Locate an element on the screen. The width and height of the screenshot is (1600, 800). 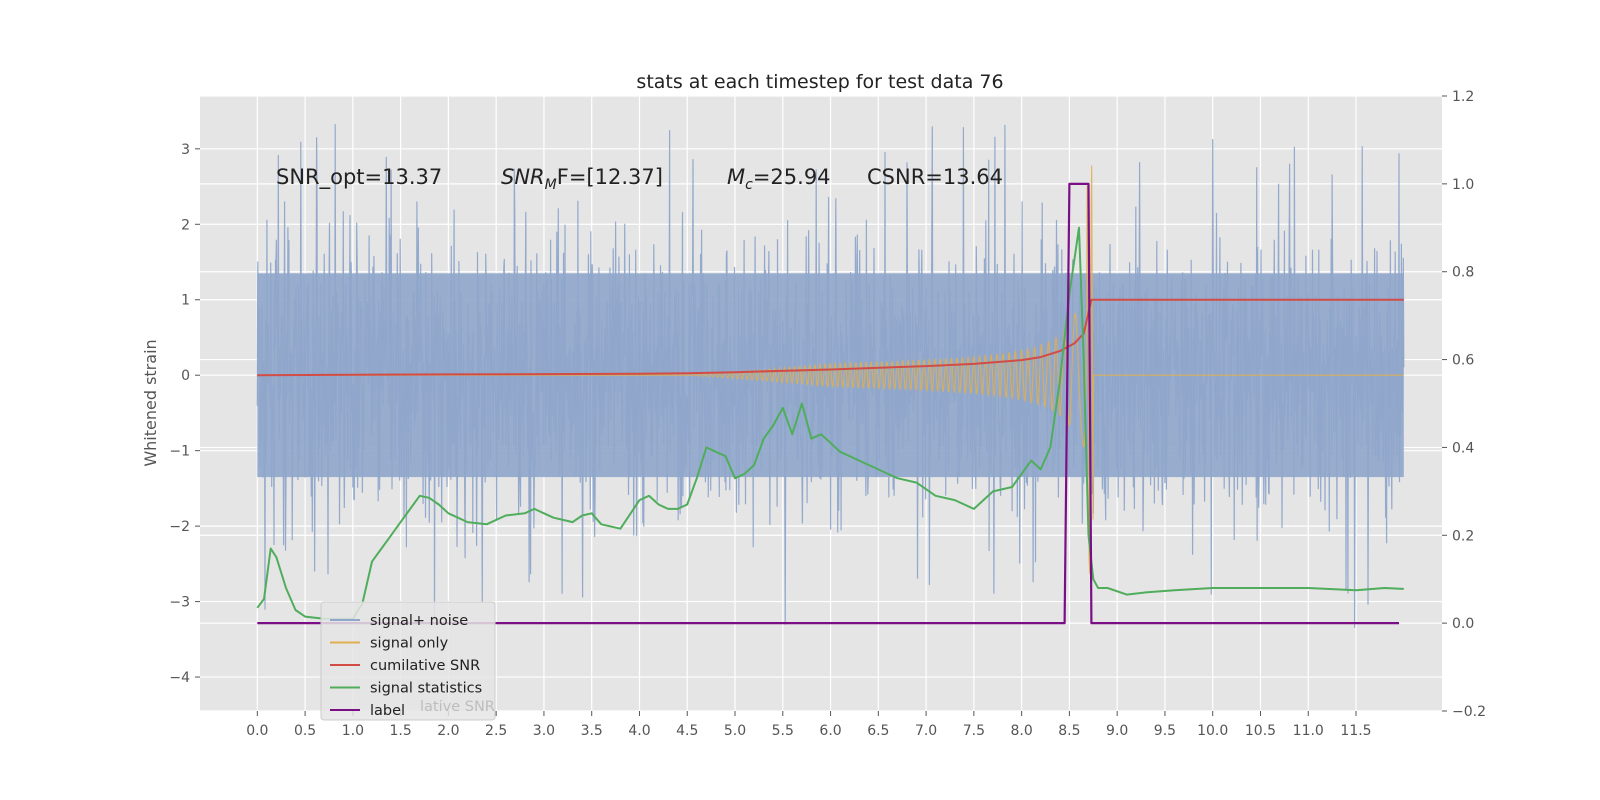
y2-tick-label: 0.4 is located at coordinates (1463, 448).